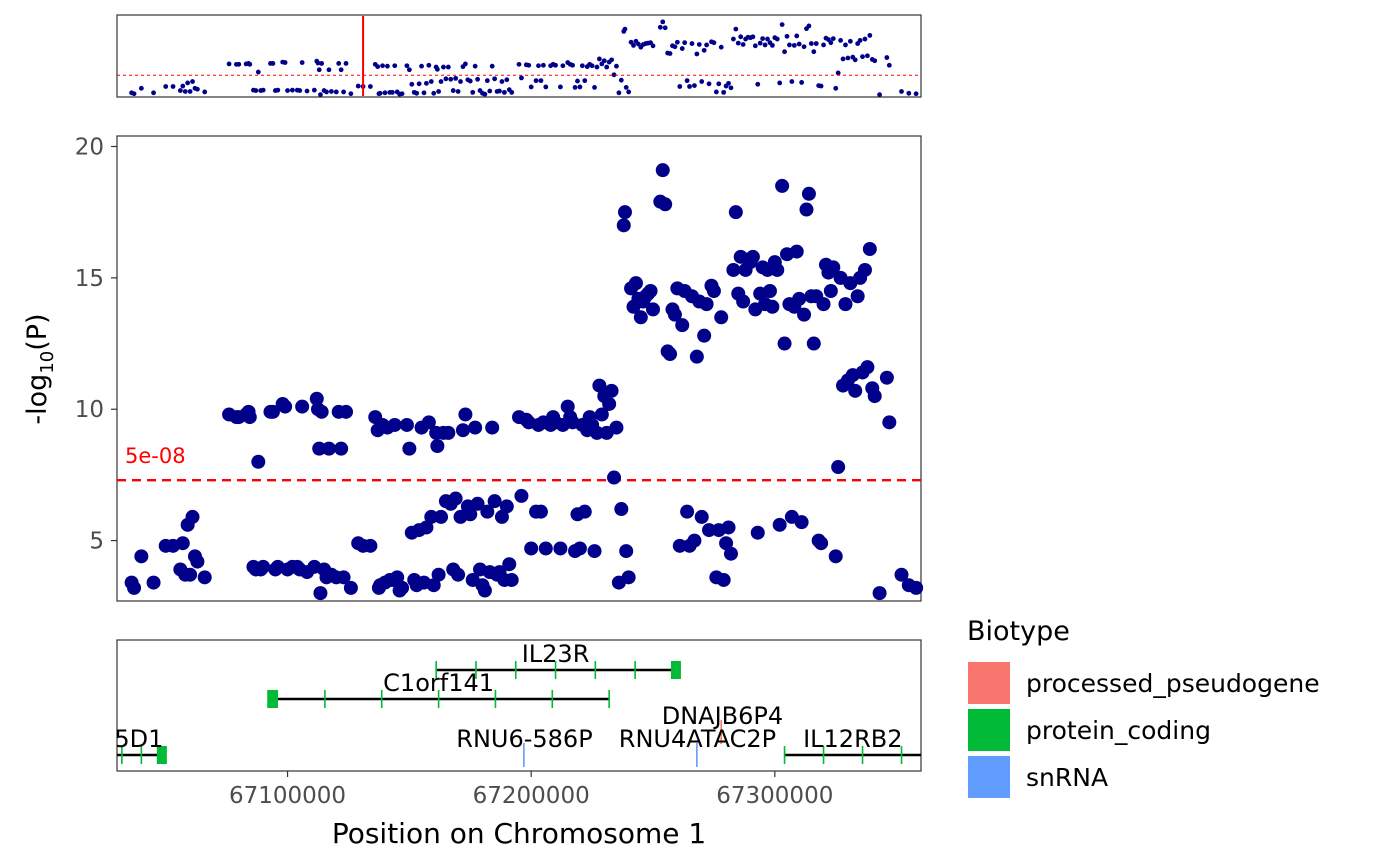 The width and height of the screenshot is (1400, 866). Describe the element at coordinates (697, 755) in the screenshot. I see `small-gene-mark` at that location.